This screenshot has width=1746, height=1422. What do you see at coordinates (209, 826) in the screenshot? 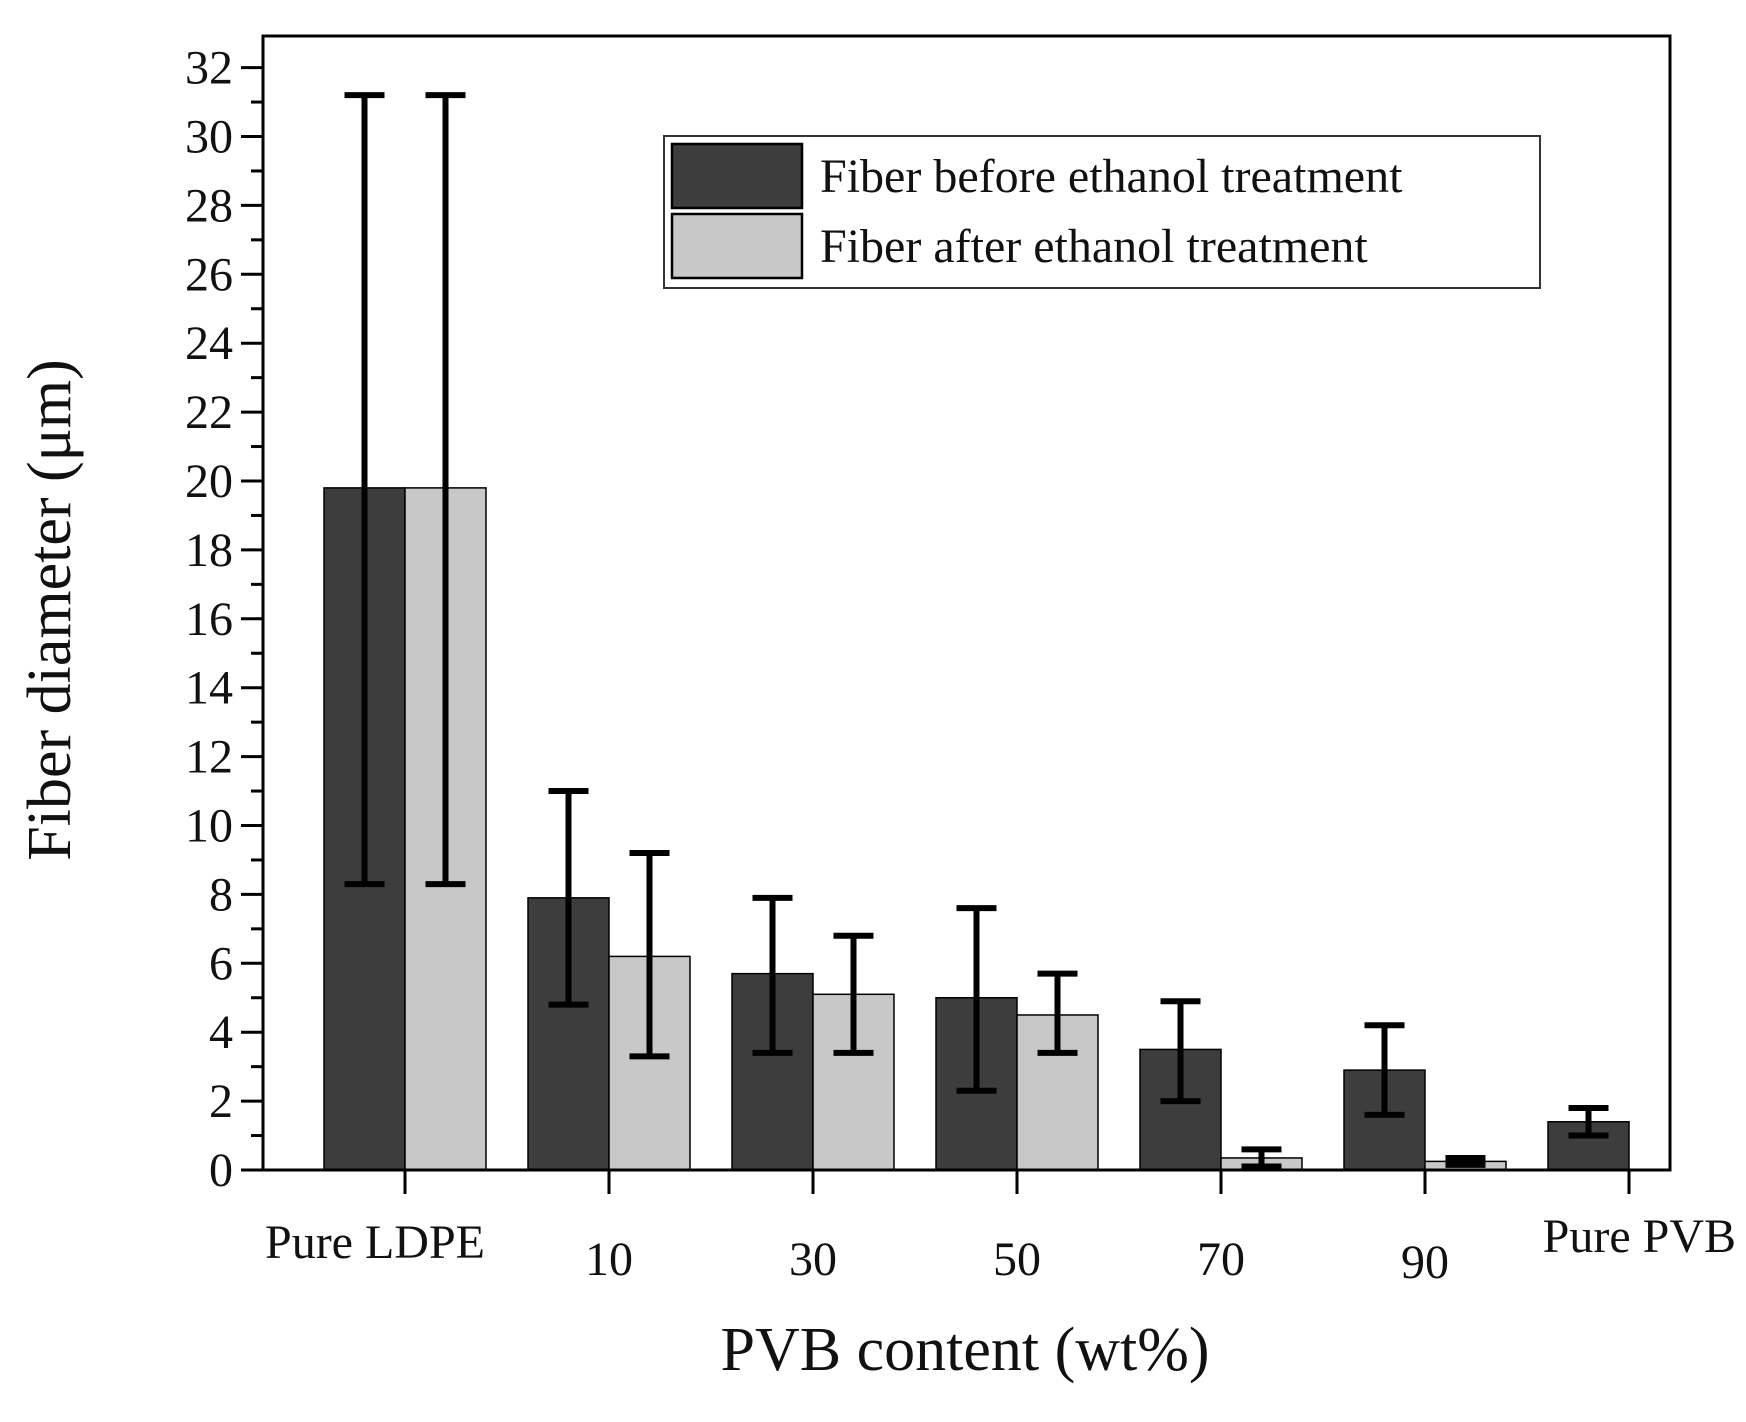
I see `y-tick-label: 10` at bounding box center [209, 826].